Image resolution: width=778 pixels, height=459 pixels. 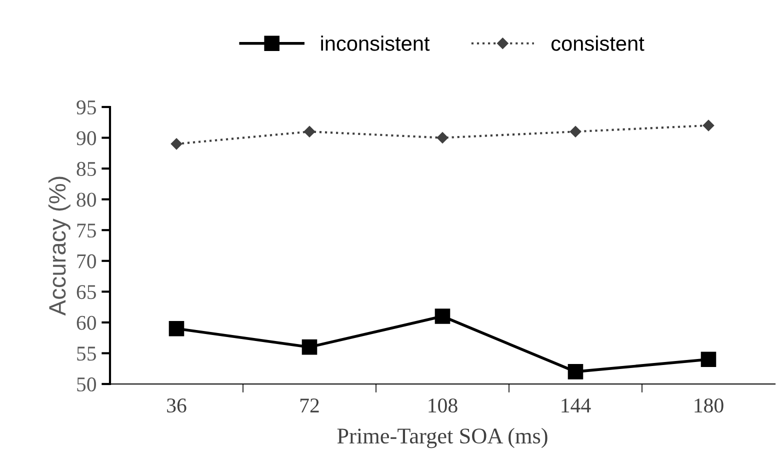 I want to click on y-tick-label: 70, so click(x=86, y=261).